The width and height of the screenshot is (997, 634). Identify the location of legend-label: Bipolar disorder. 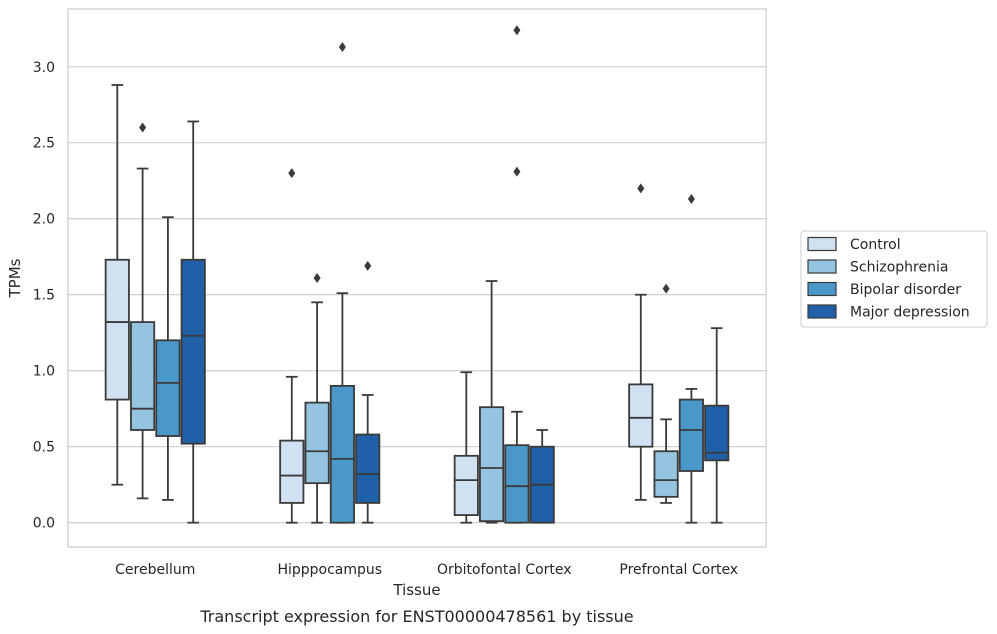
(905, 290).